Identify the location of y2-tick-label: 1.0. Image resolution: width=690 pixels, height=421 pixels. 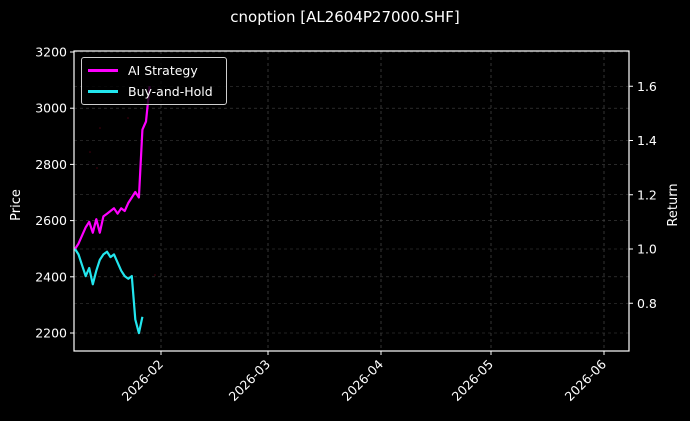
(647, 249).